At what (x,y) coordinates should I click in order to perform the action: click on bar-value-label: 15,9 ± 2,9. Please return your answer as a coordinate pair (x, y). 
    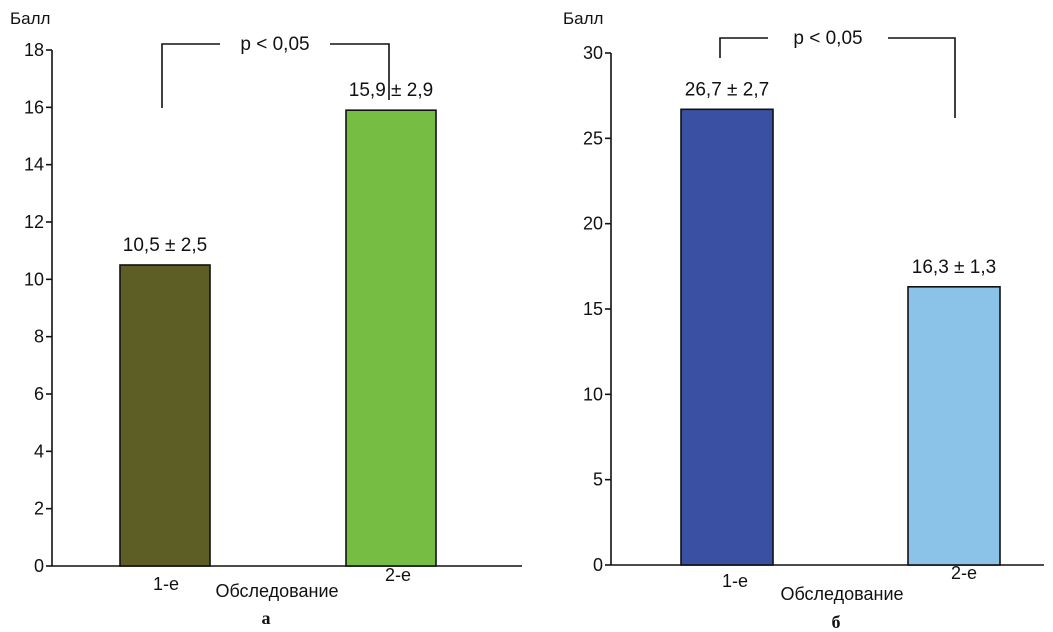
    Looking at the image, I should click on (391, 90).